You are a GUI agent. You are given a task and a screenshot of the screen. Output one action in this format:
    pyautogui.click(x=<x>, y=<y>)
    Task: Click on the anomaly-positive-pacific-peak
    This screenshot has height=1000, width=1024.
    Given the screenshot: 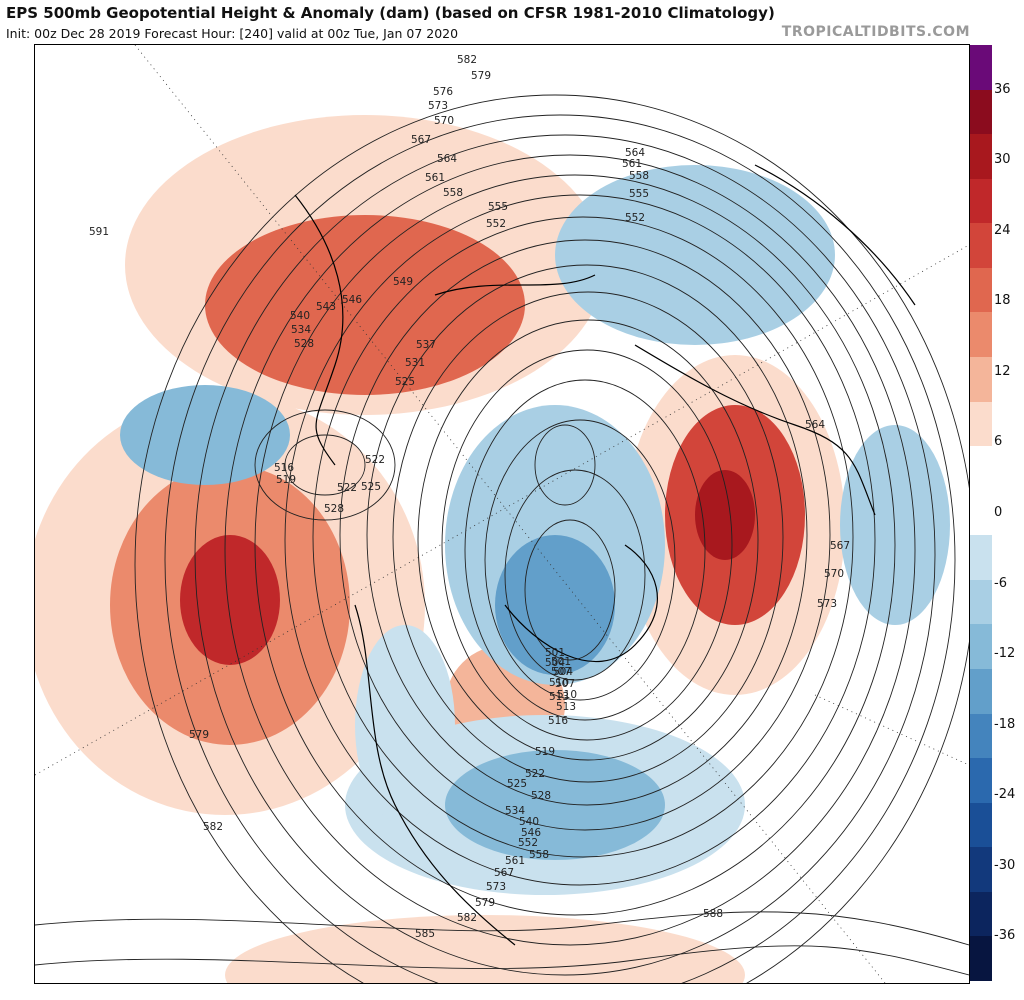 What is the action you would take?
    pyautogui.click(x=230, y=600)
    